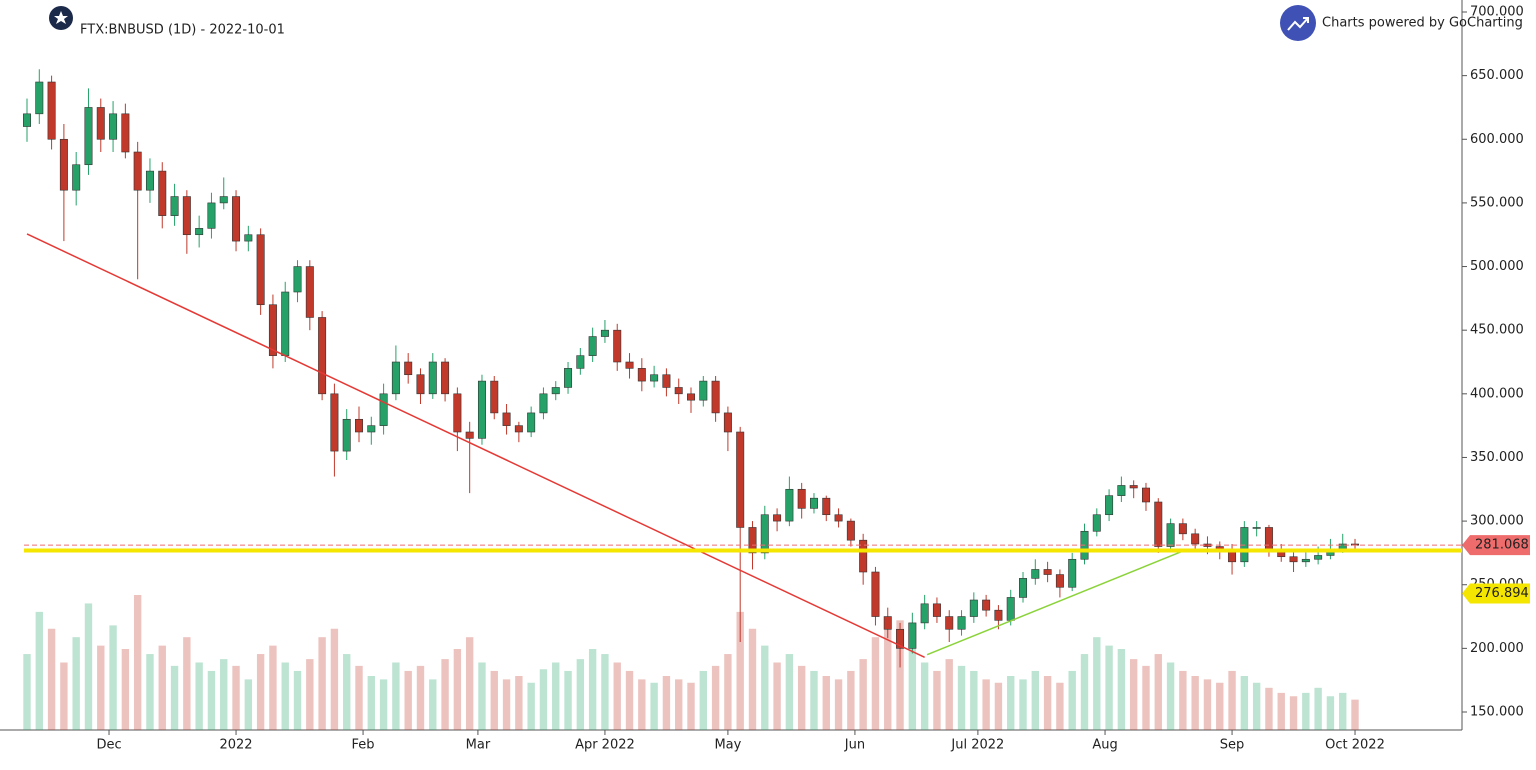 The height and width of the screenshot is (770, 1536). I want to click on last-price-box, so click(1496, 545).